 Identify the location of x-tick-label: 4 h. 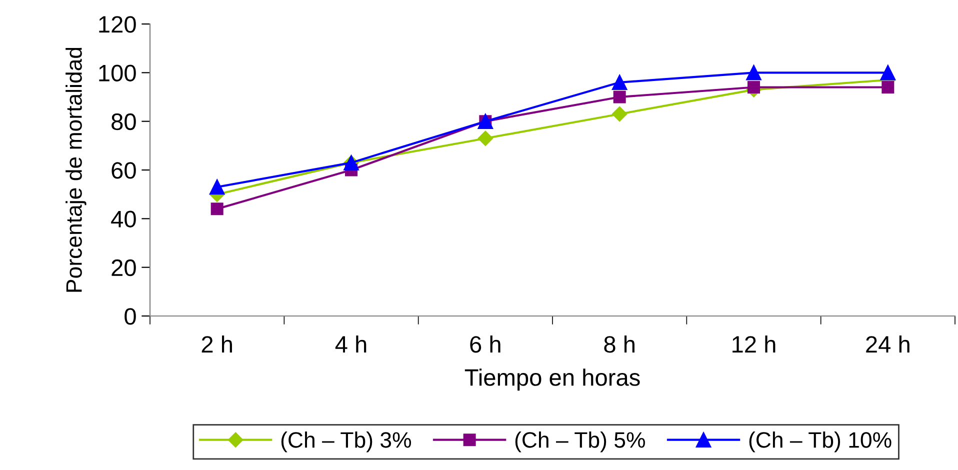
(350, 344).